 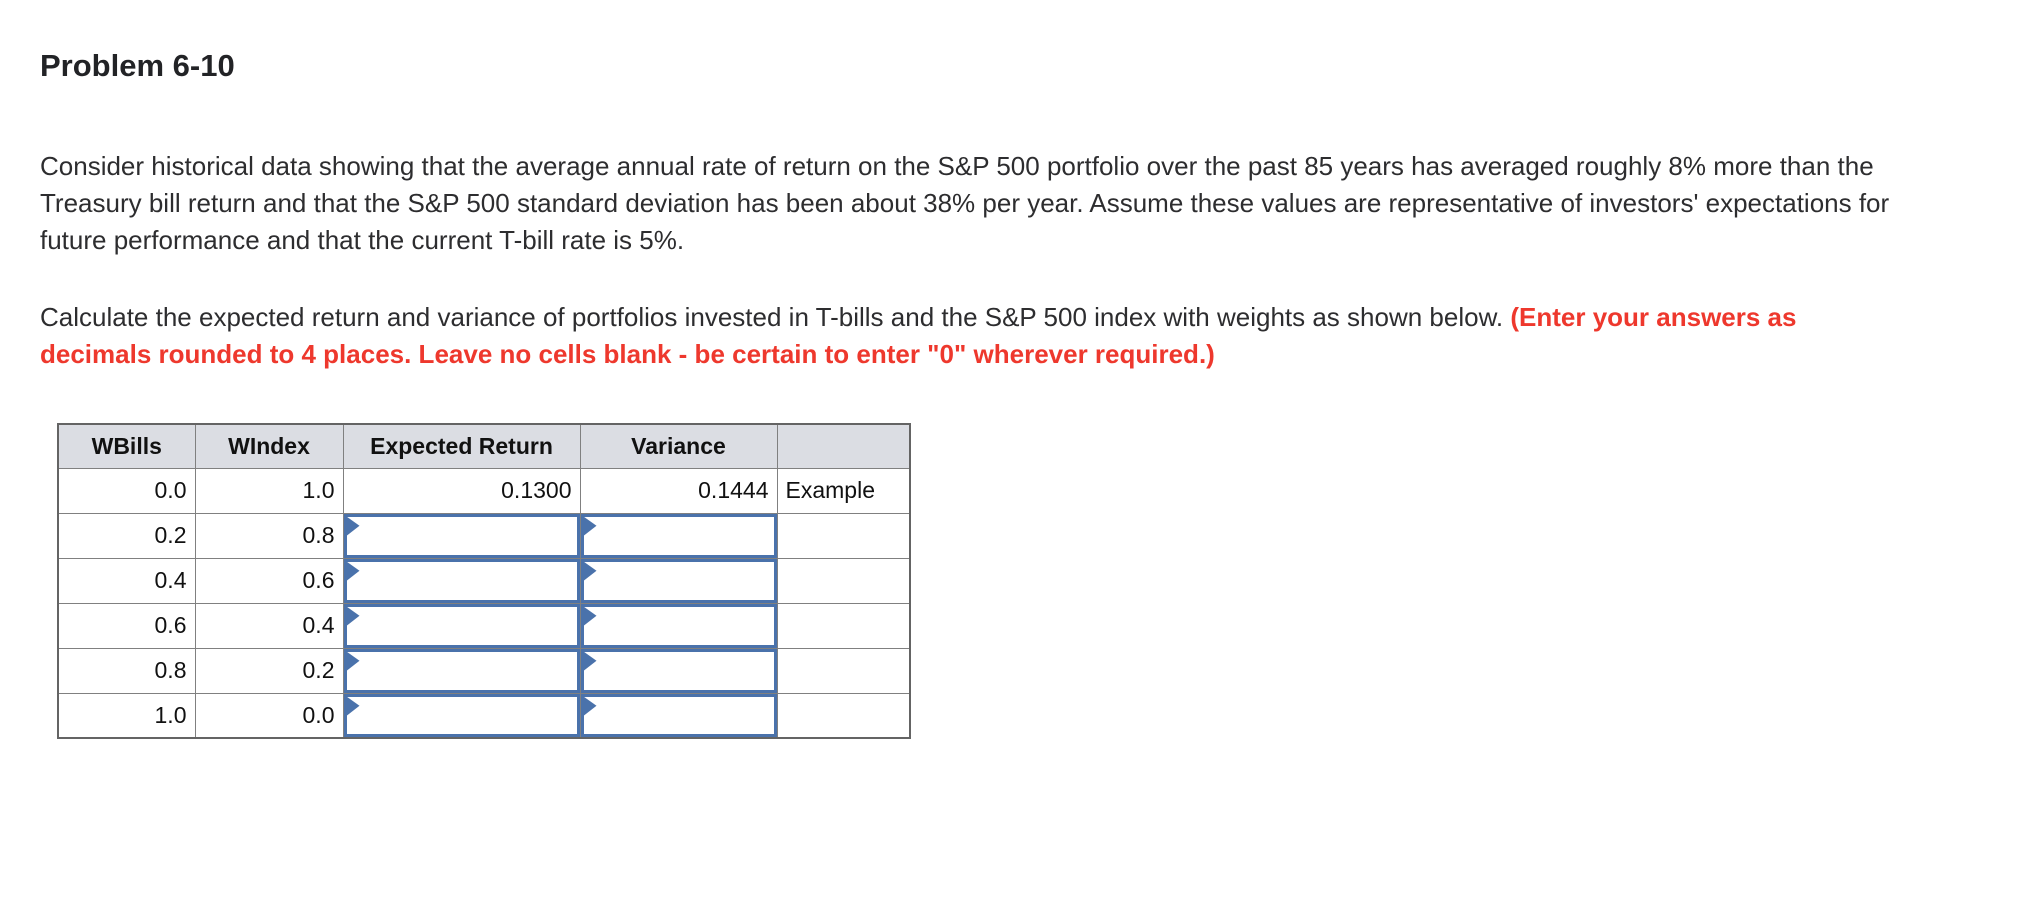 I want to click on cell-wbills: 0.6, so click(x=126, y=625).